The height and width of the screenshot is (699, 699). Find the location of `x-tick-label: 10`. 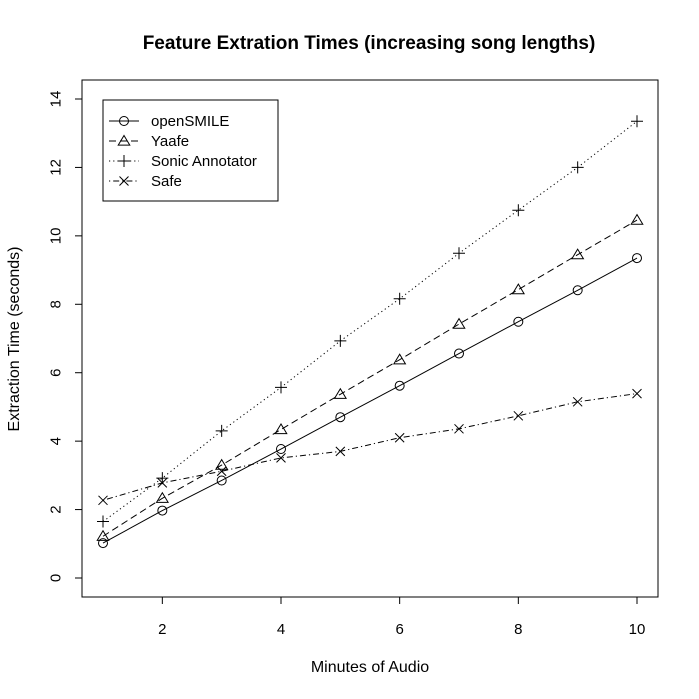

x-tick-label: 10 is located at coordinates (637, 629).